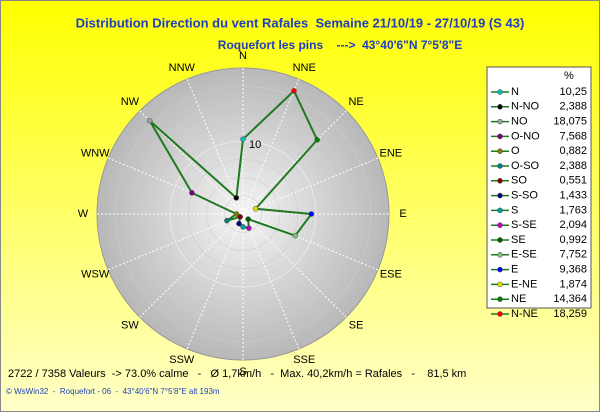 This screenshot has height=417, width=600. I want to click on legend-label: S-SO, so click(524, 196).